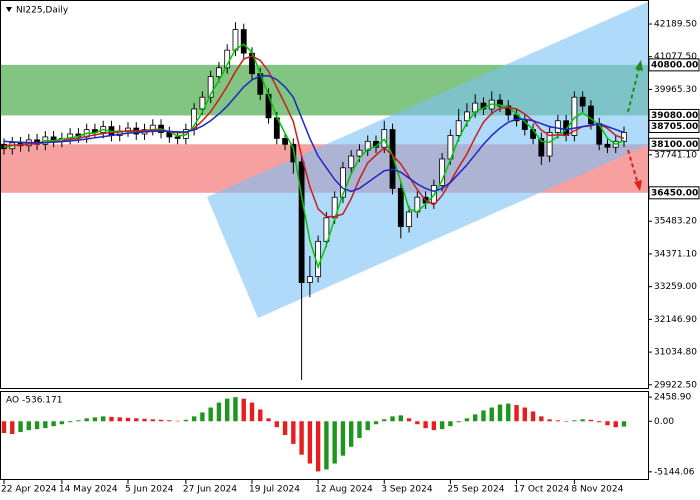  Describe the element at coordinates (674, 472) in the screenshot. I see `y-tick-label: -5144.06` at that location.